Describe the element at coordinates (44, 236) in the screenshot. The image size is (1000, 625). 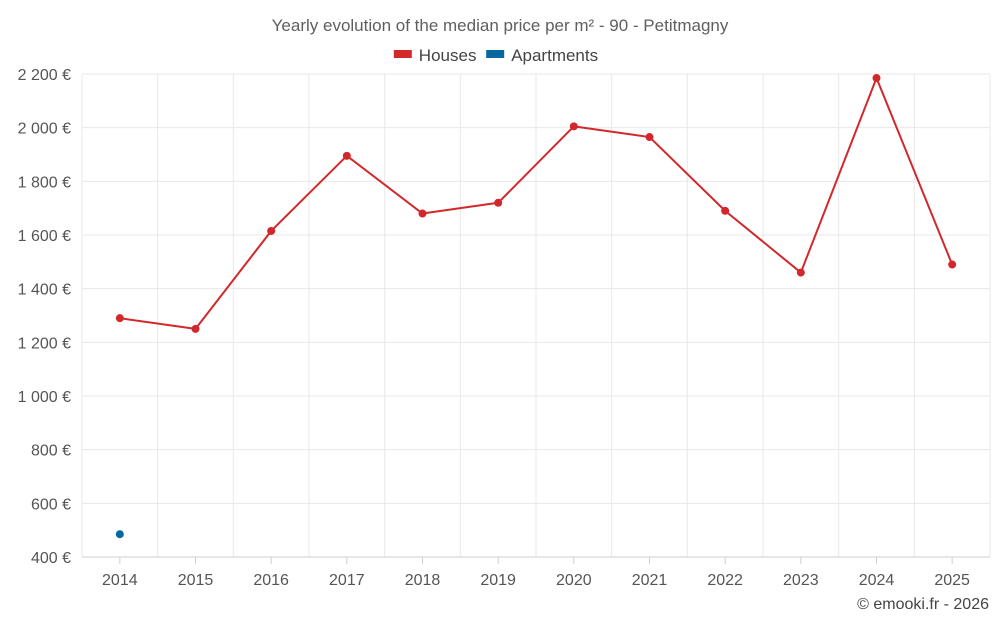
I see `y-tick-label: 1 600 €` at that location.